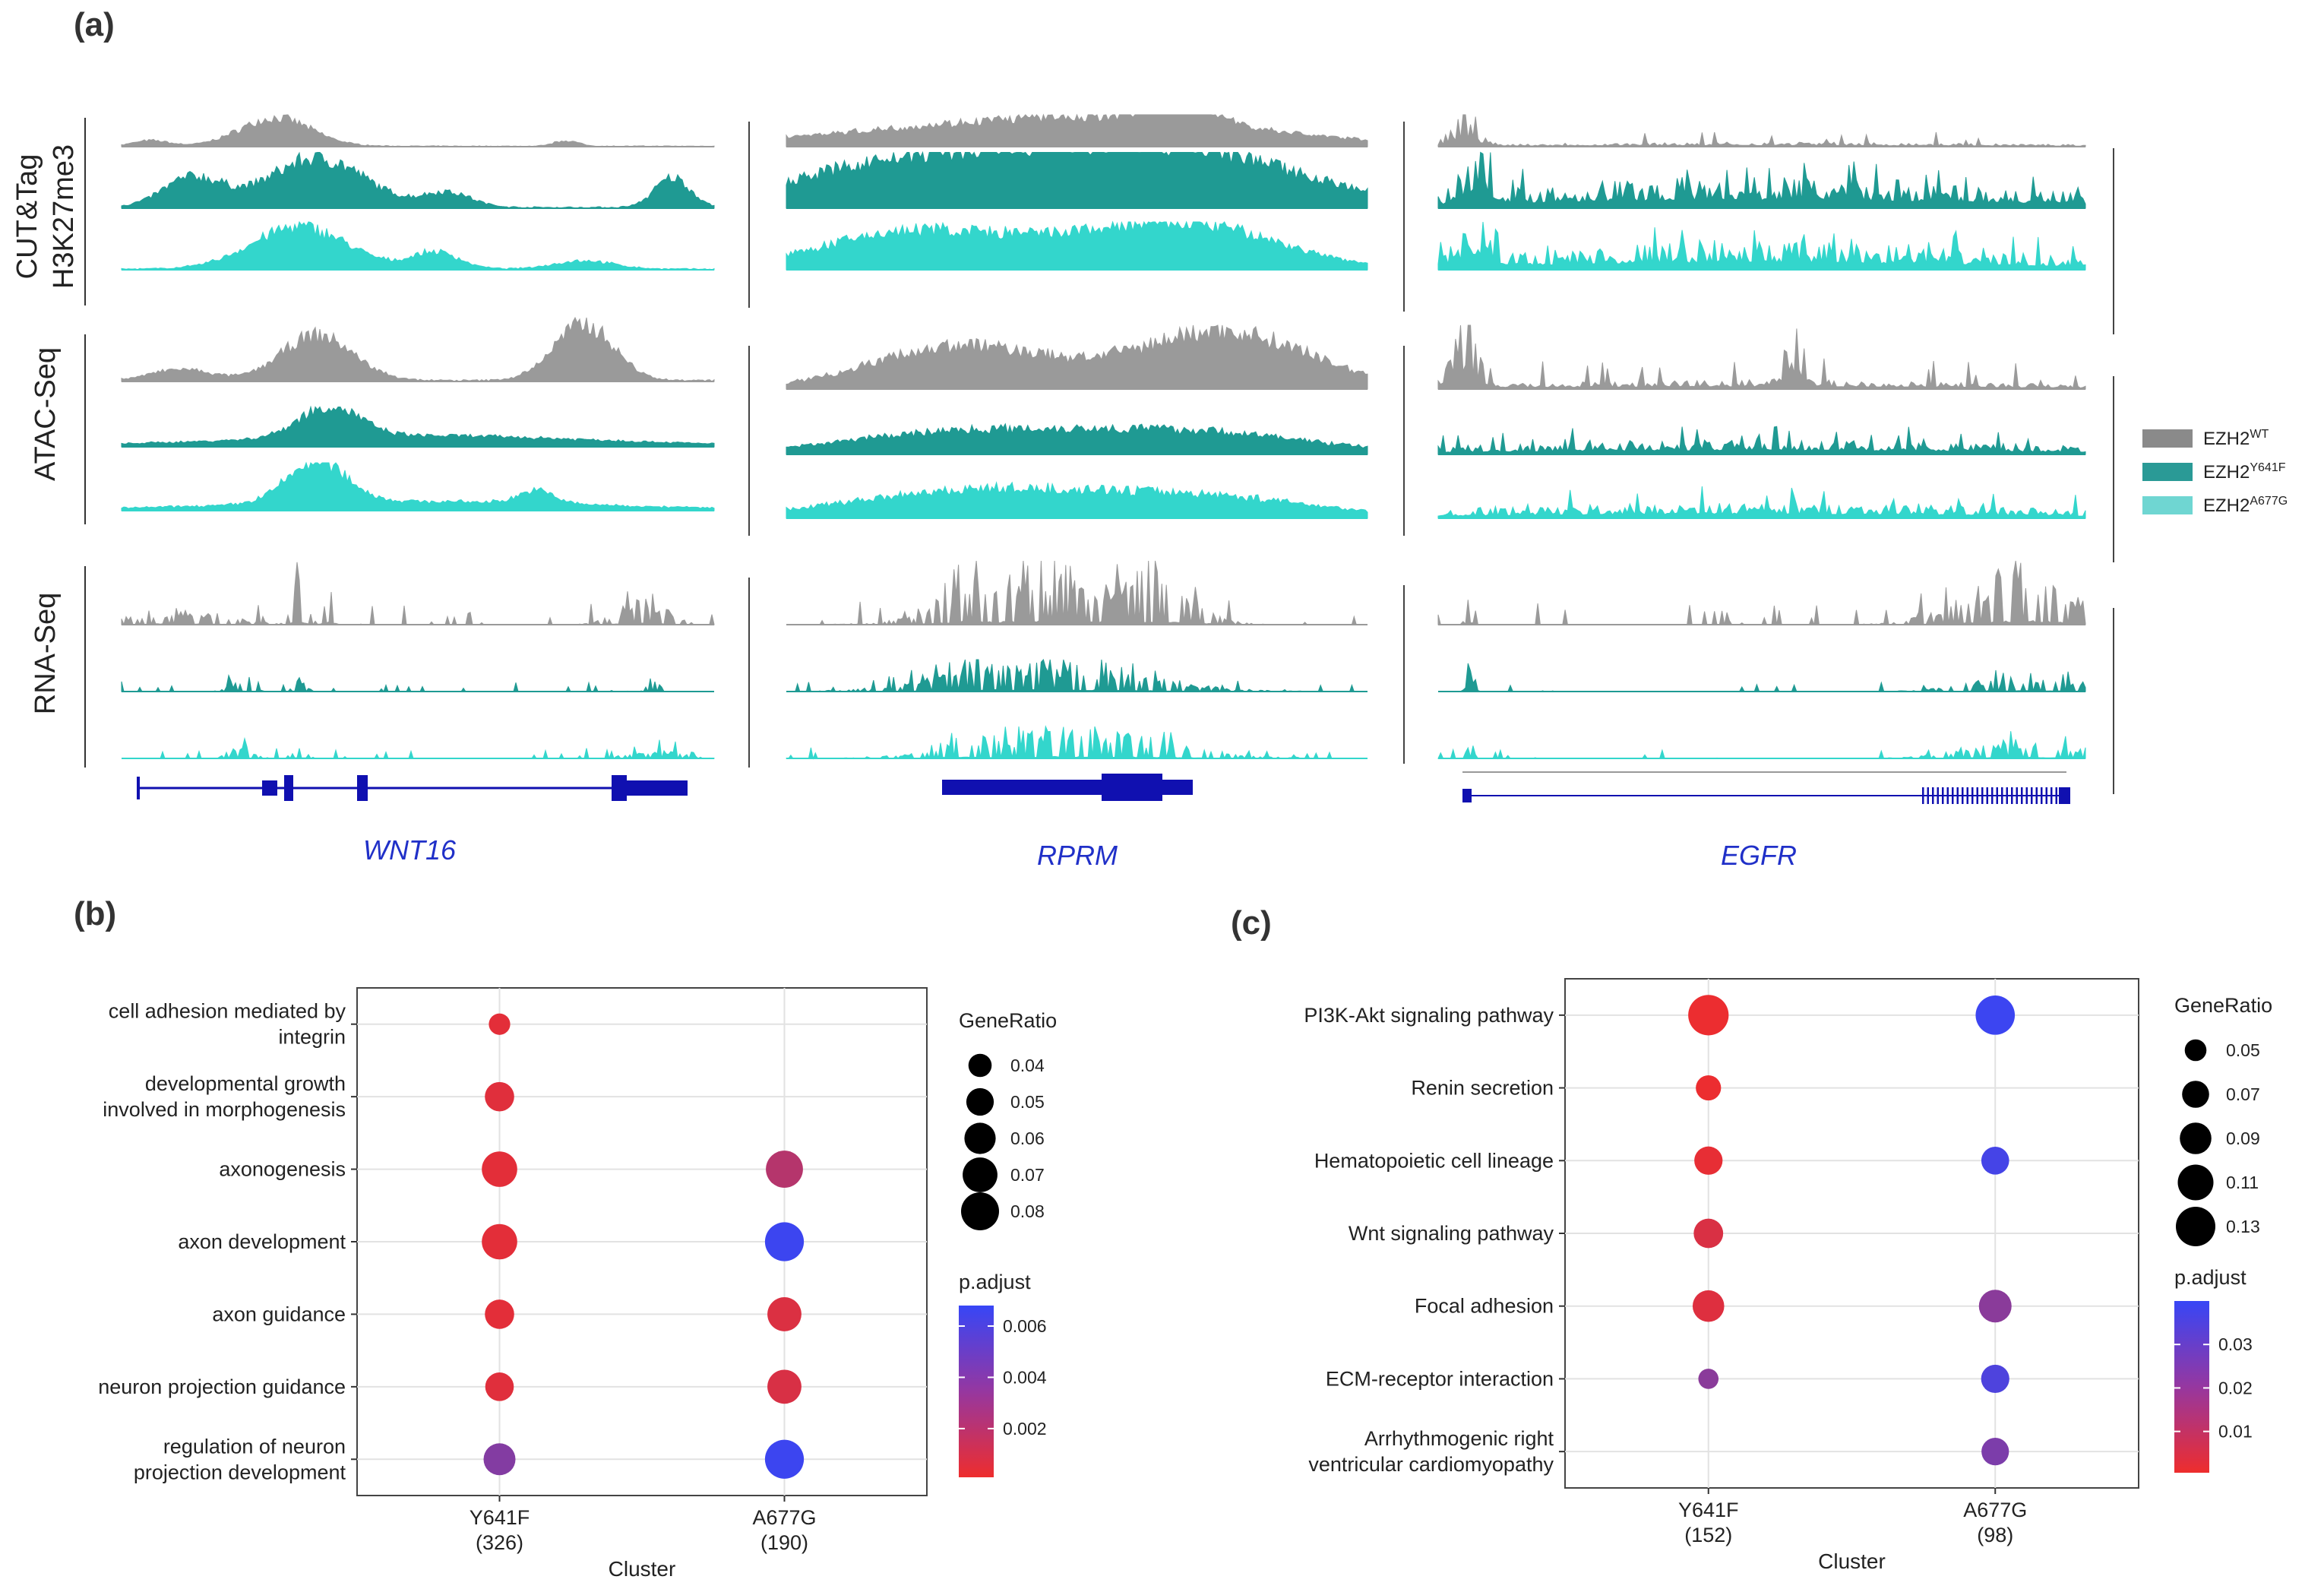 The width and height of the screenshot is (2324, 1589). I want to click on color-legend-title-b: p.adjust, so click(995, 1282).